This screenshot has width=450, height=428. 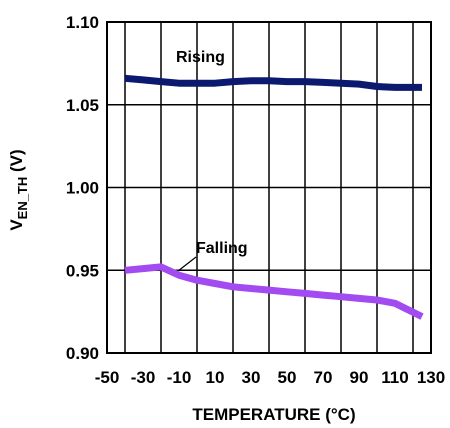 I want to click on x-tick-label: 130, so click(x=431, y=377).